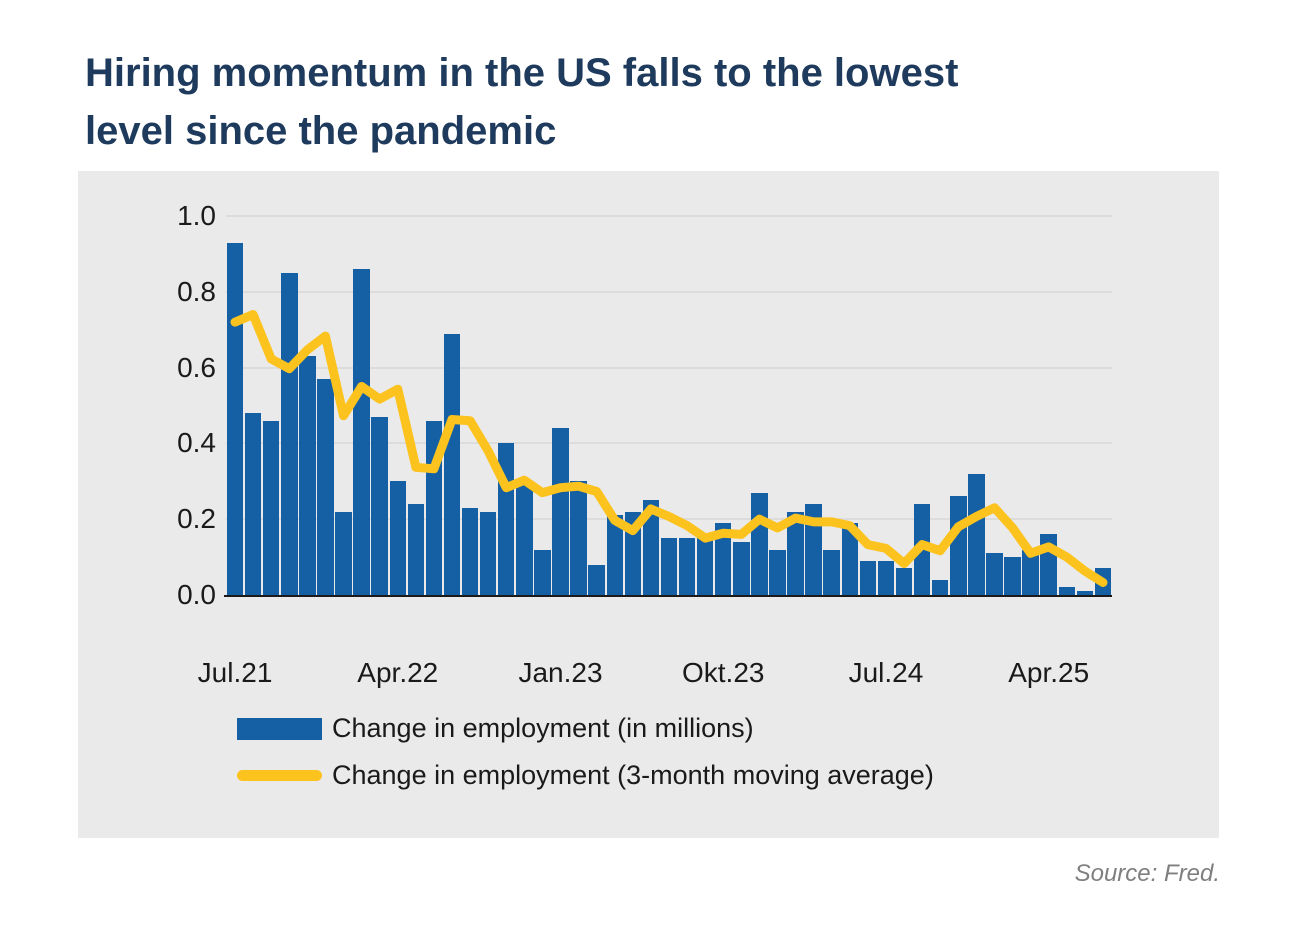 This screenshot has width=1297, height=942. I want to click on bar-Jul.24, so click(886, 577).